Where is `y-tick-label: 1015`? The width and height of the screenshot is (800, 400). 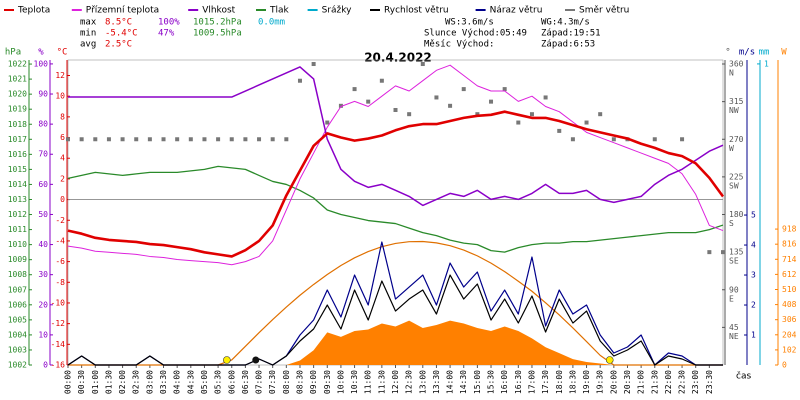 y-tick-label: 1015 is located at coordinates (17, 169).